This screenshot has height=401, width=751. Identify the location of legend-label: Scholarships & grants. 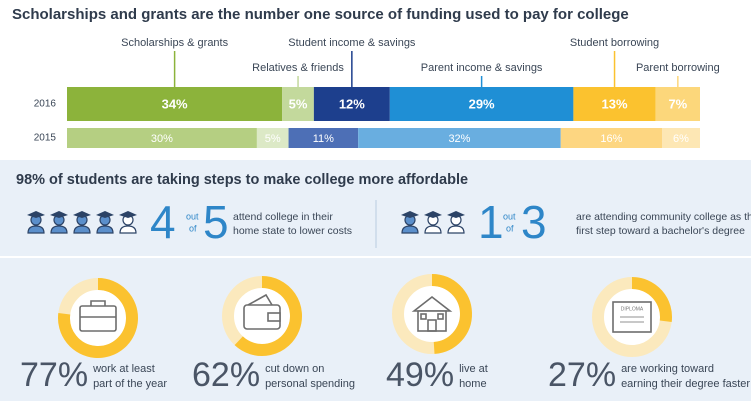
(174, 43).